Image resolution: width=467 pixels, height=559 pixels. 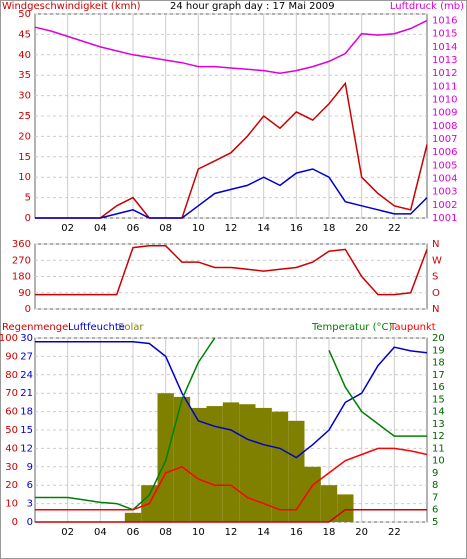 I want to click on y2-tick-label: 5, so click(x=435, y=522).